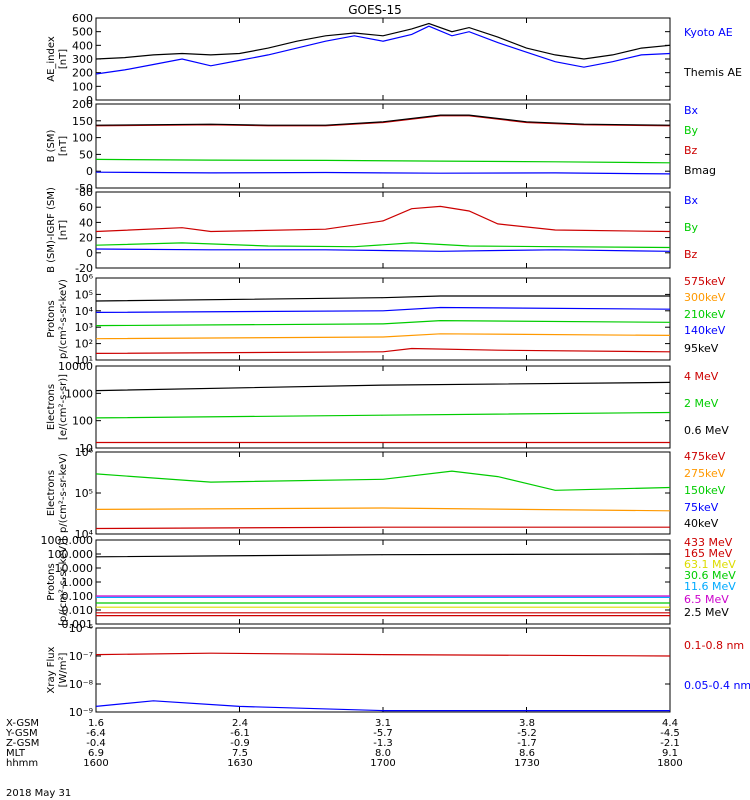 Image resolution: width=750 pixels, height=800 pixels. What do you see at coordinates (96, 723) in the screenshot?
I see `footer-value: 1.6` at bounding box center [96, 723].